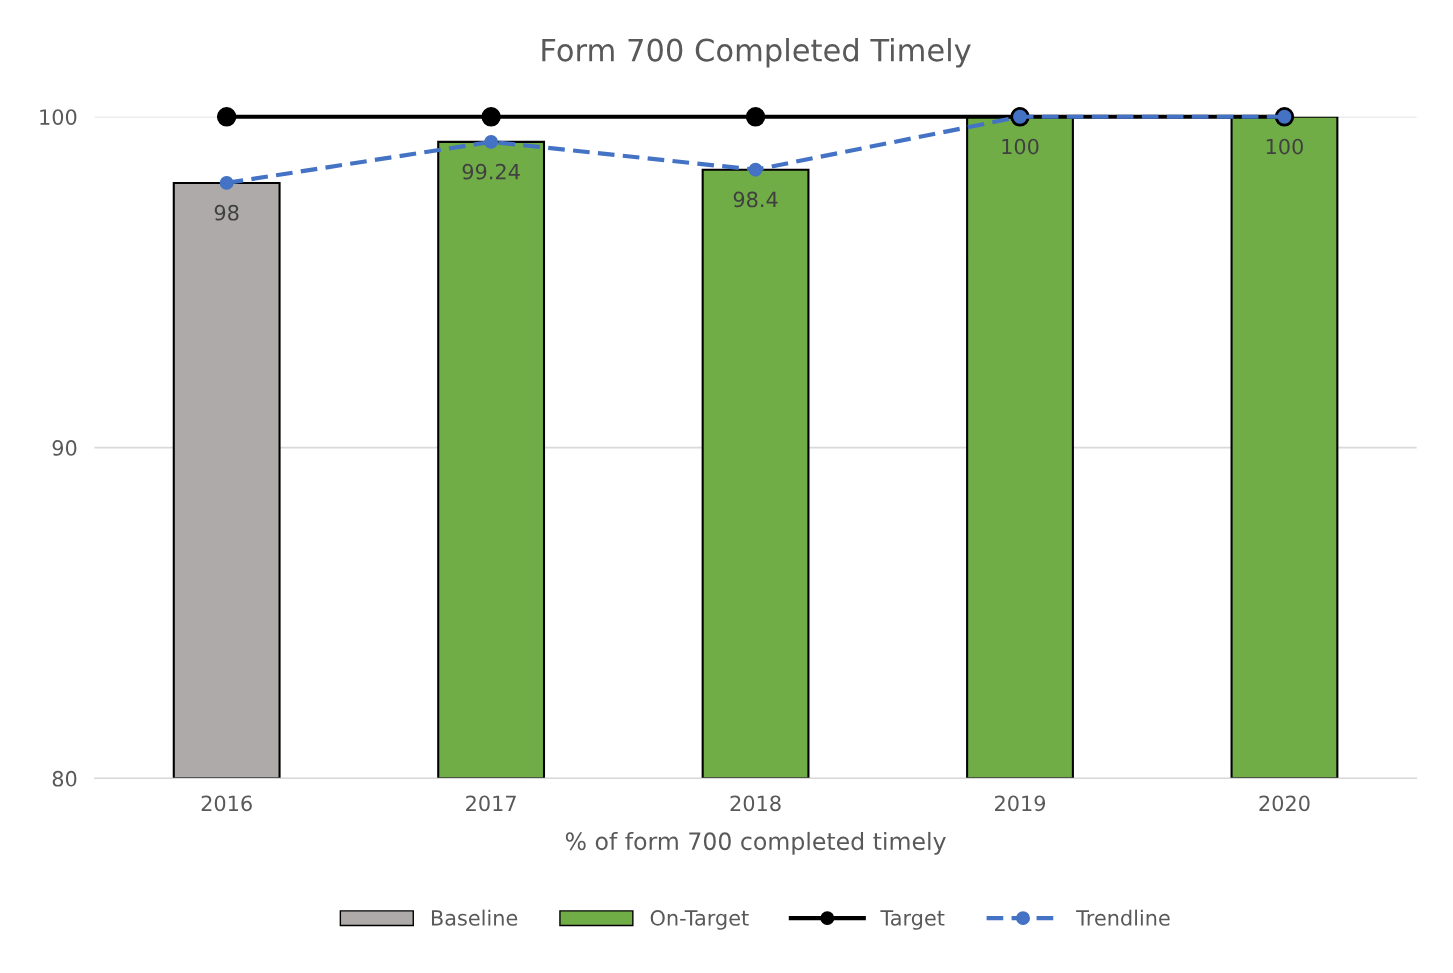 The height and width of the screenshot is (973, 1453). Describe the element at coordinates (1020, 803) in the screenshot. I see `x-tick-label: 2019` at that location.